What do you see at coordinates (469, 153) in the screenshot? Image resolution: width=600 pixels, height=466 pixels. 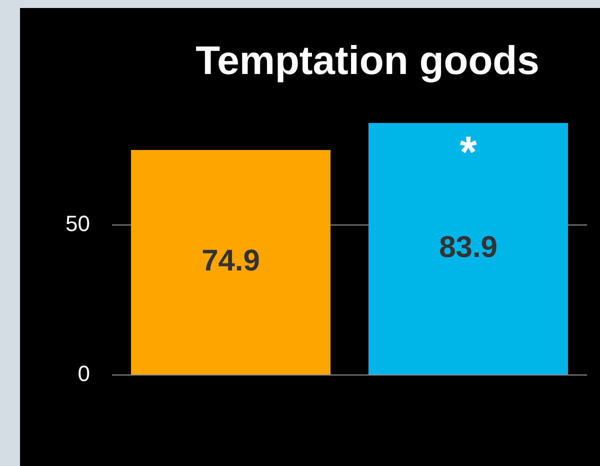 I see `annotation: *` at bounding box center [469, 153].